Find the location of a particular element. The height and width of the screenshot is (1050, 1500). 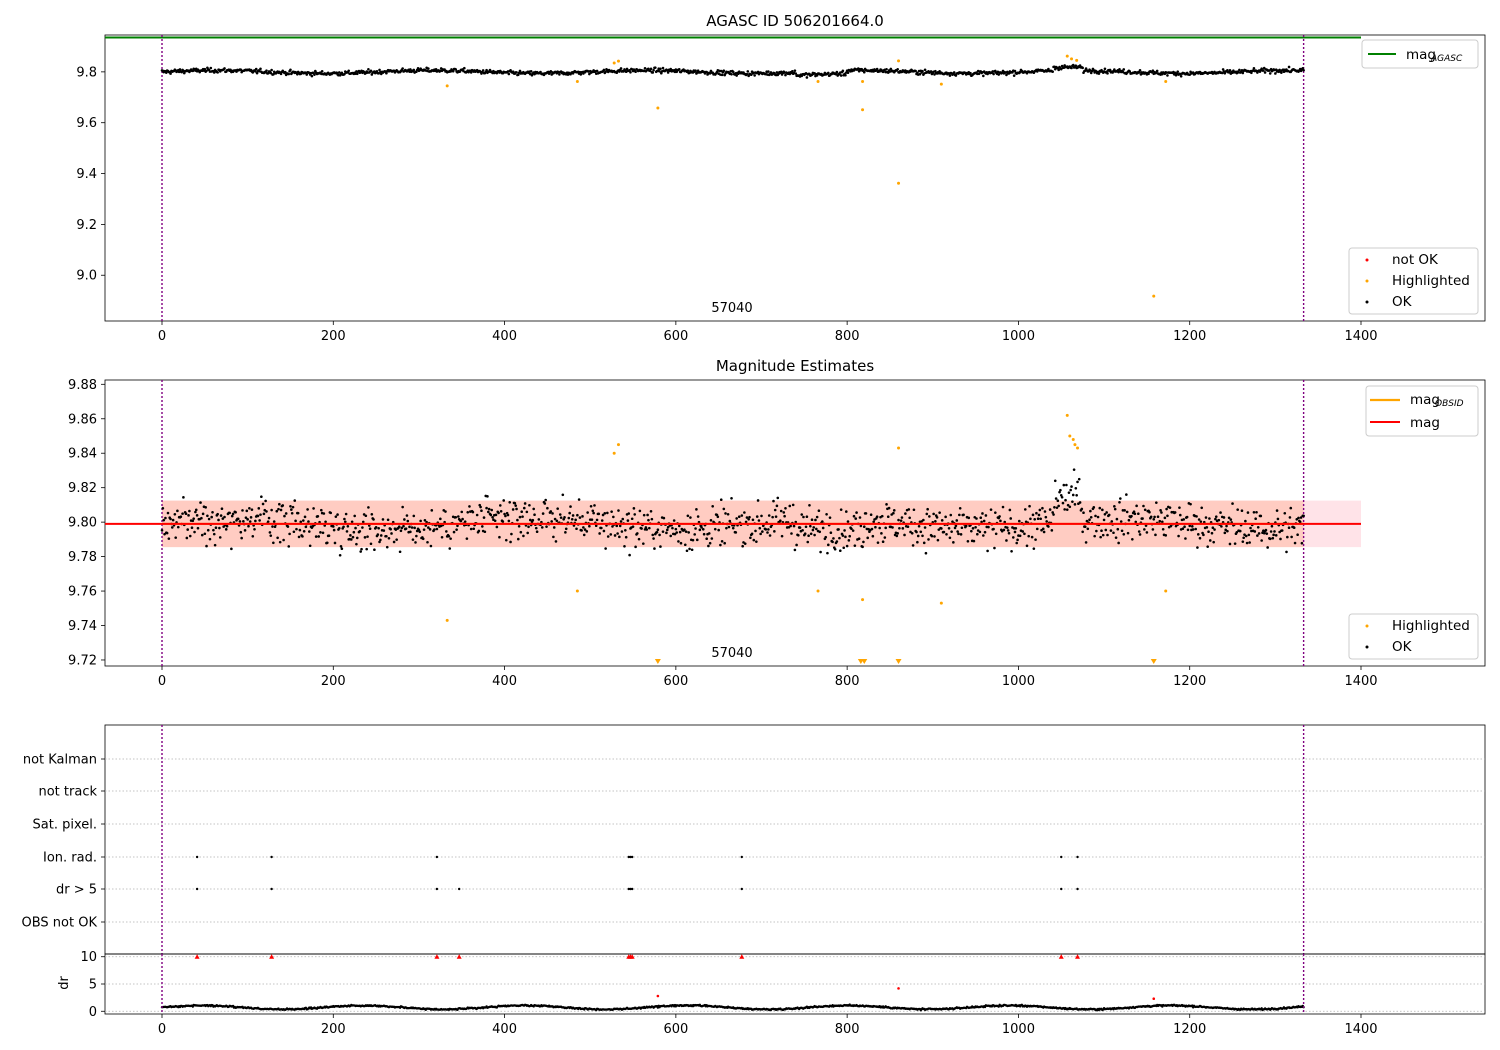

dr-outlier-point is located at coordinates (1154, 999).